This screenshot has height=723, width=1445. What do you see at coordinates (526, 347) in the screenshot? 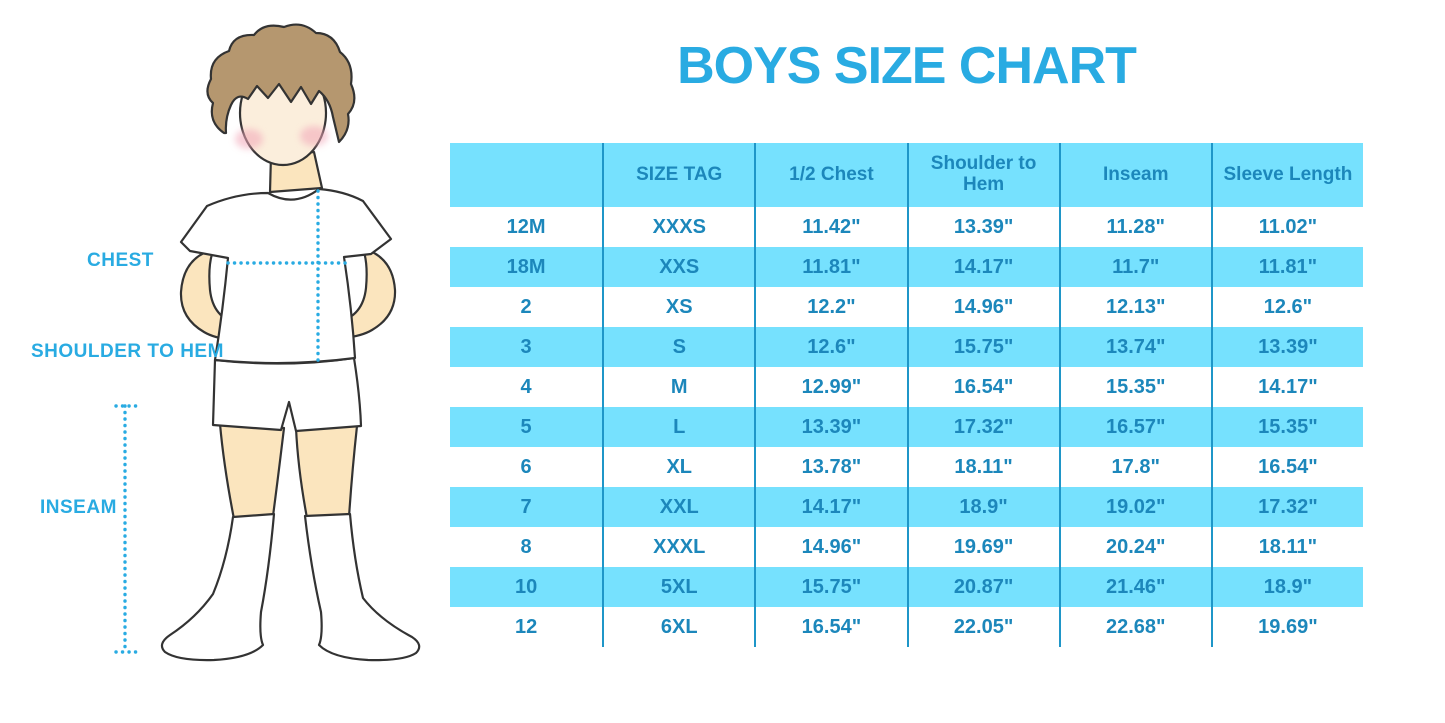
I see `table-cell: 3` at bounding box center [526, 347].